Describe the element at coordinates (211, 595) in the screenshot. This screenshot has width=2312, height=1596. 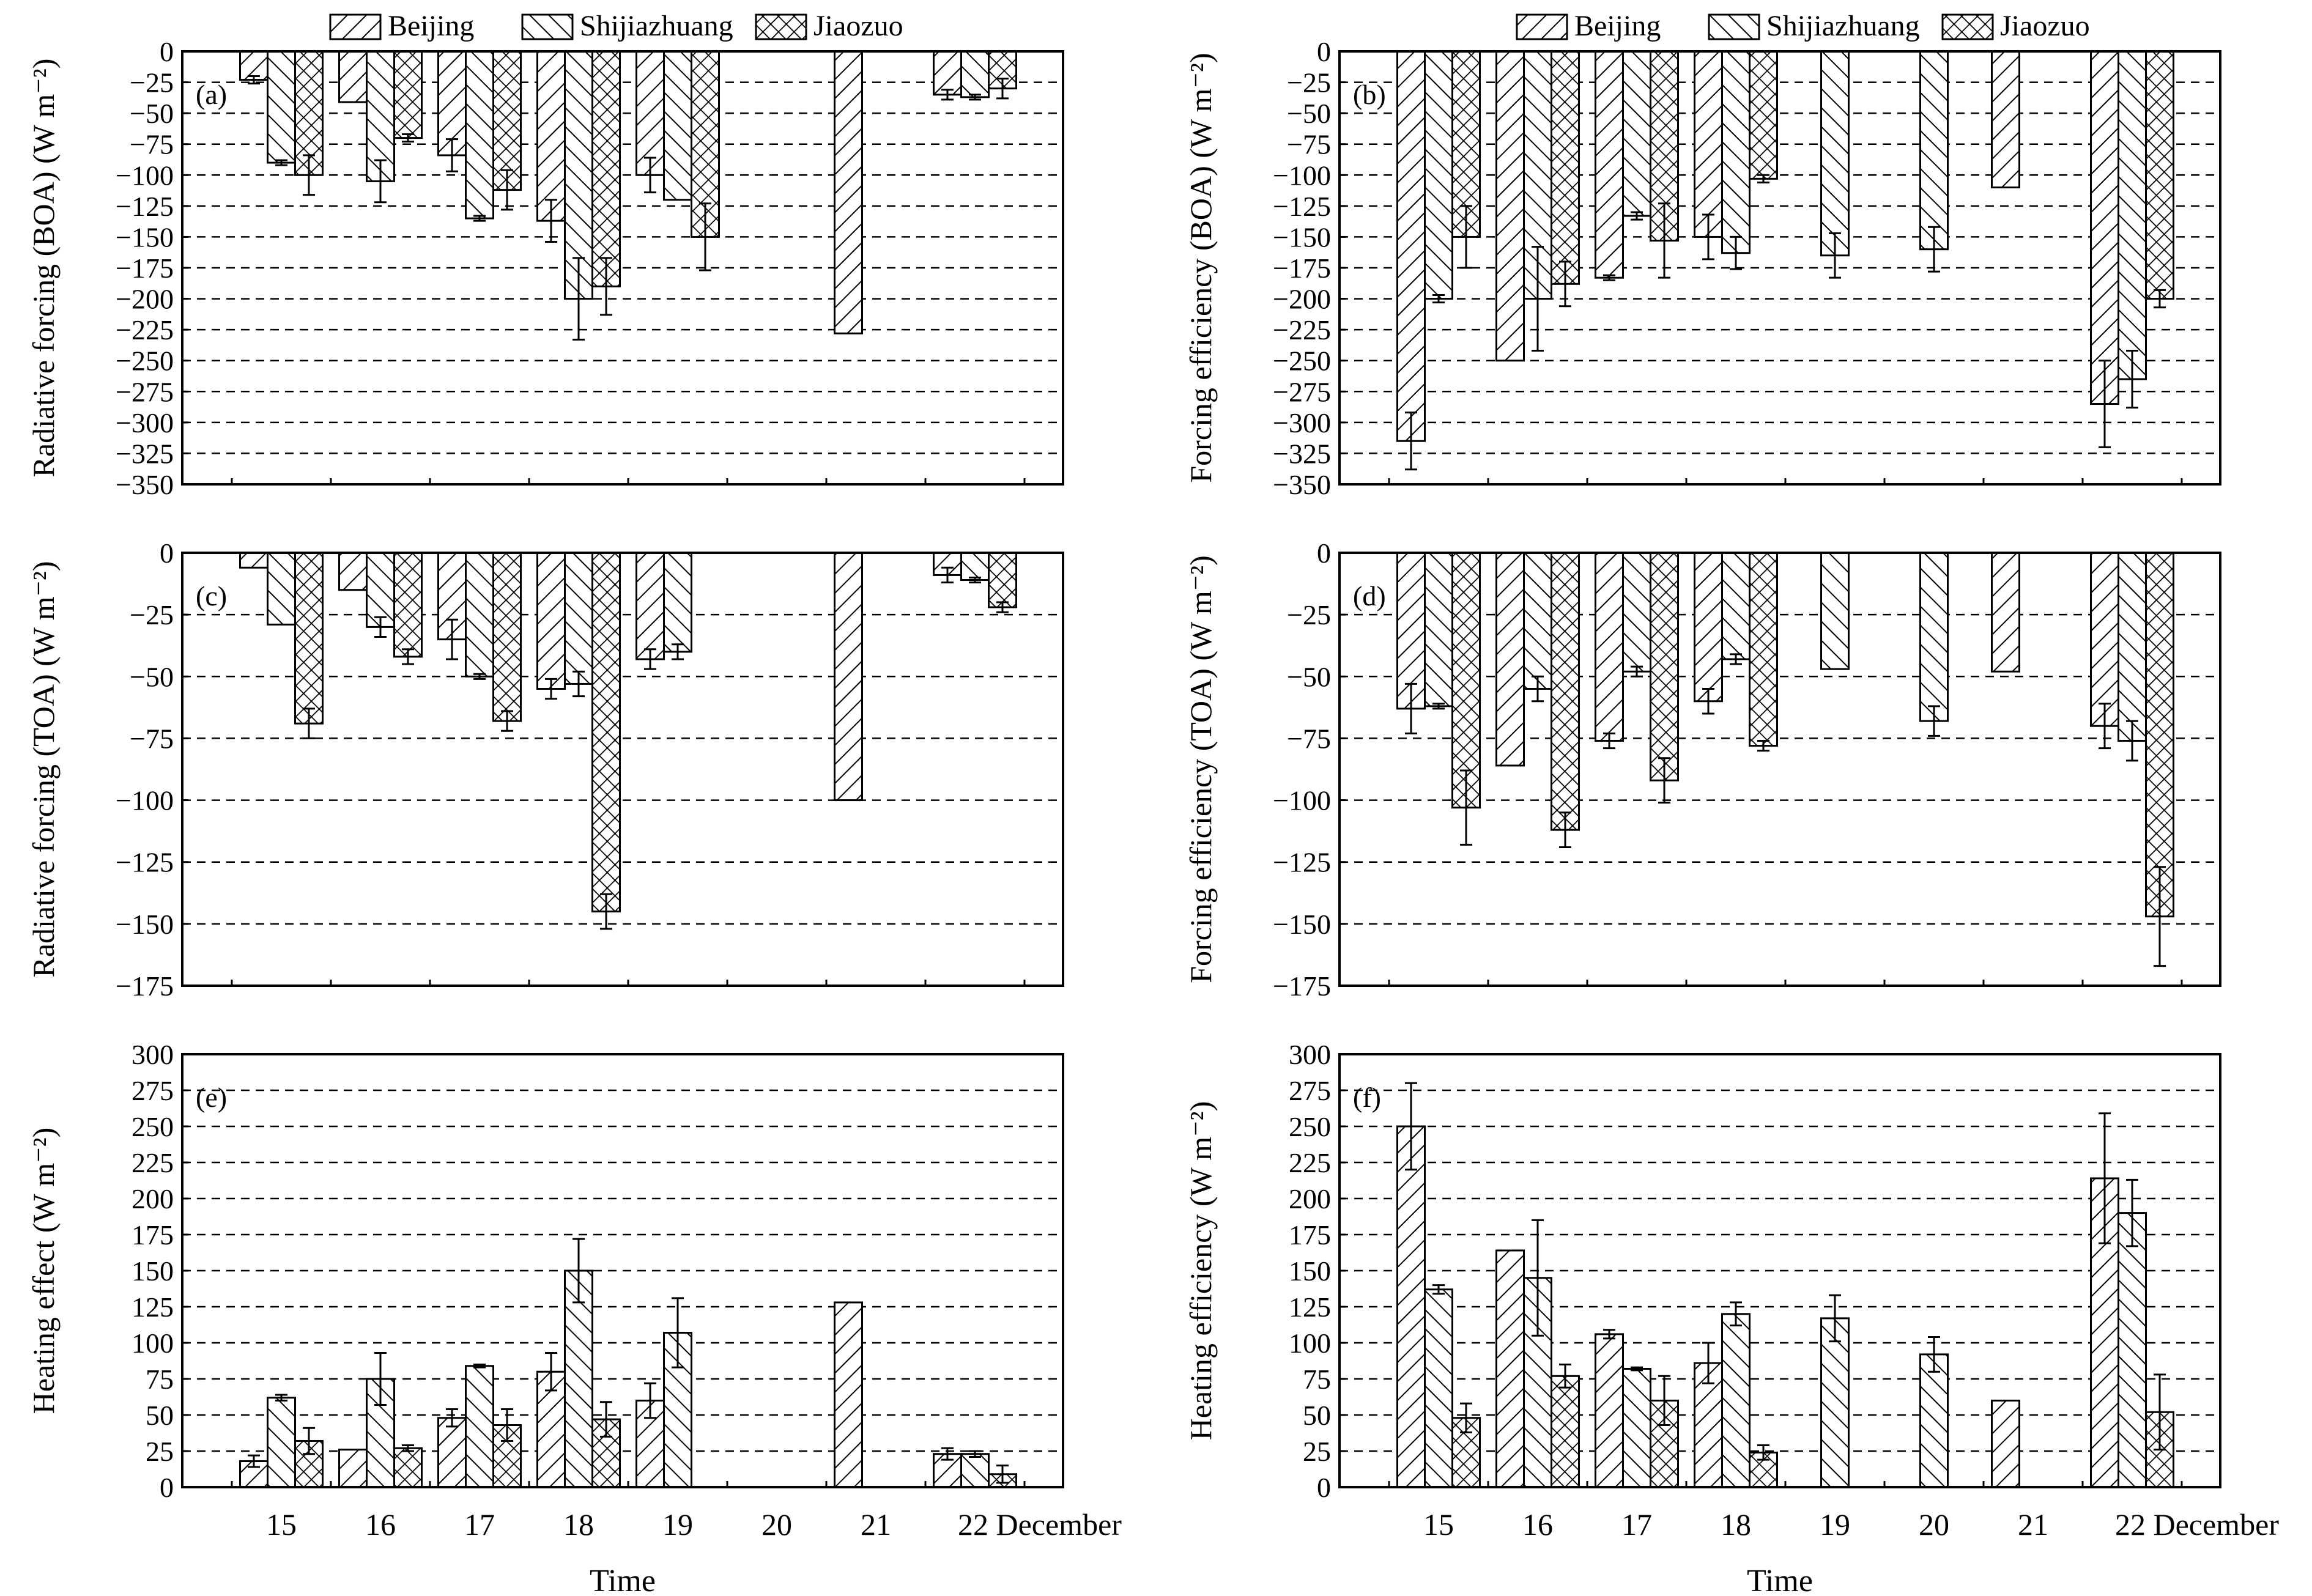
I see `panel-label: (c)` at that location.